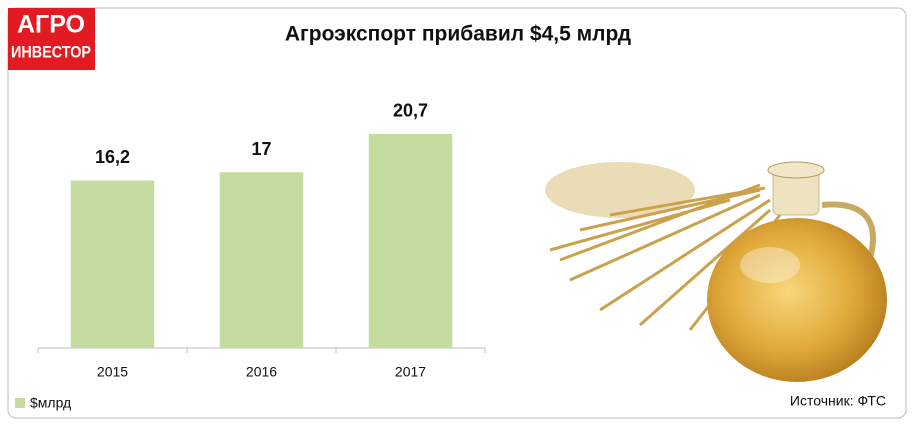  I want to click on x-tick-label: 2017, so click(410, 372).